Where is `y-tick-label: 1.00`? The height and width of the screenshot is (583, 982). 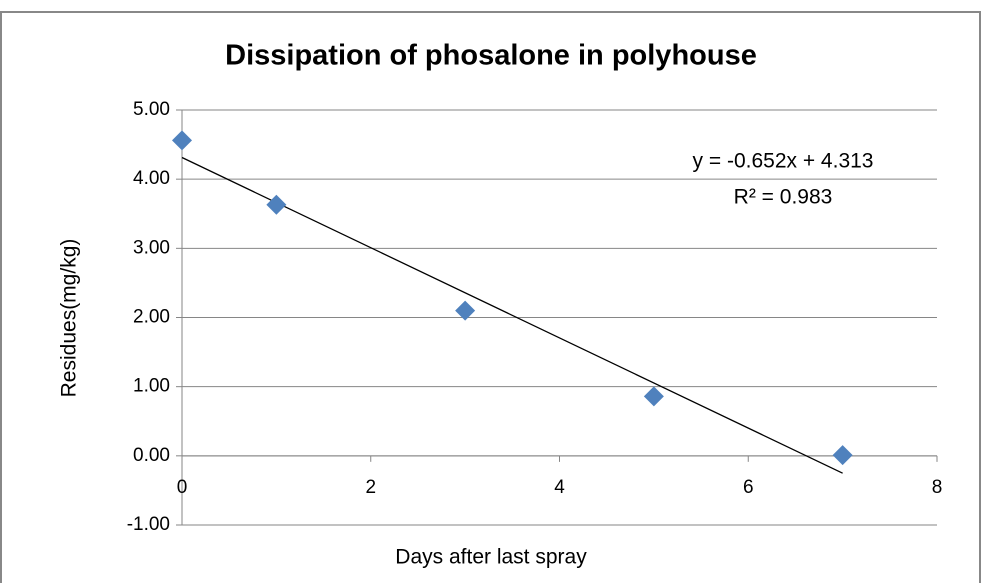
y-tick-label: 1.00 is located at coordinates (151, 386).